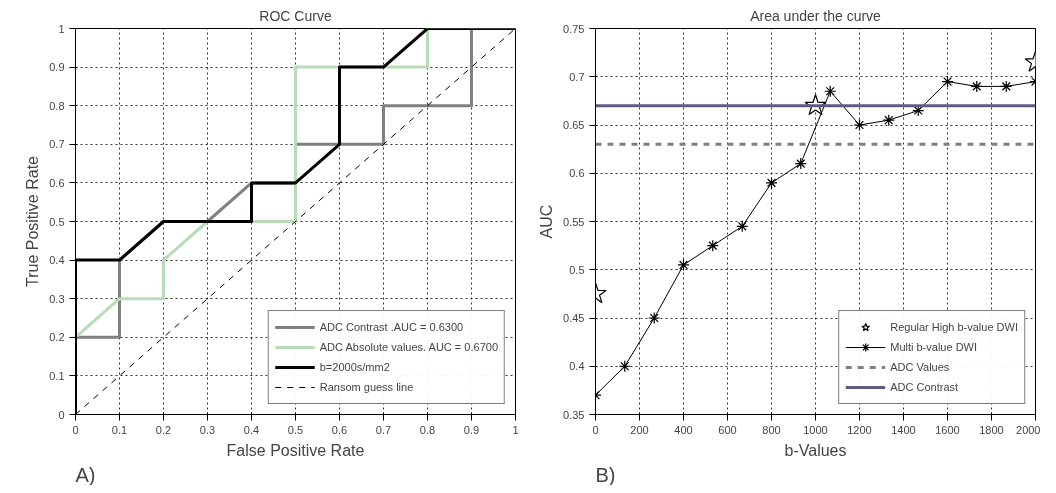  I want to click on y-axis-title: AUC, so click(547, 221).